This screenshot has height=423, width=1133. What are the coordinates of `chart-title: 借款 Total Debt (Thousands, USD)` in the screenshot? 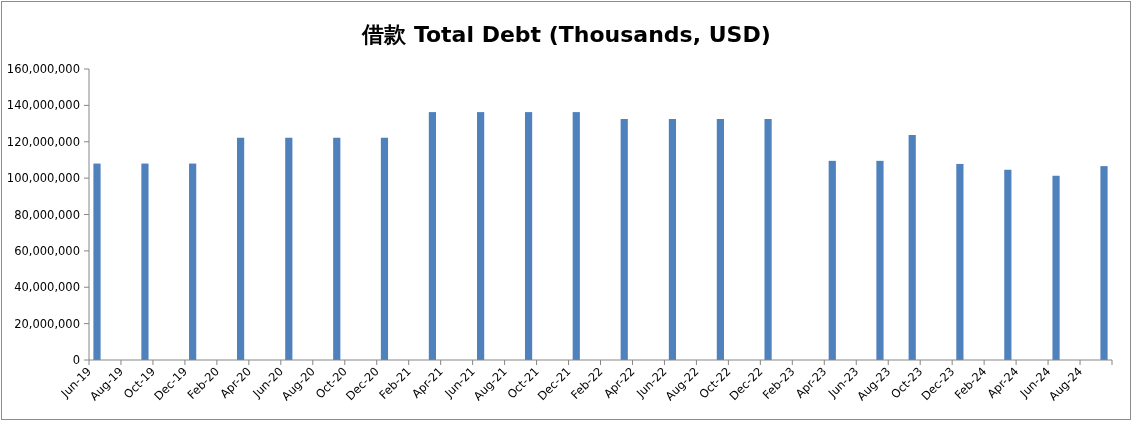 It's located at (566, 34).